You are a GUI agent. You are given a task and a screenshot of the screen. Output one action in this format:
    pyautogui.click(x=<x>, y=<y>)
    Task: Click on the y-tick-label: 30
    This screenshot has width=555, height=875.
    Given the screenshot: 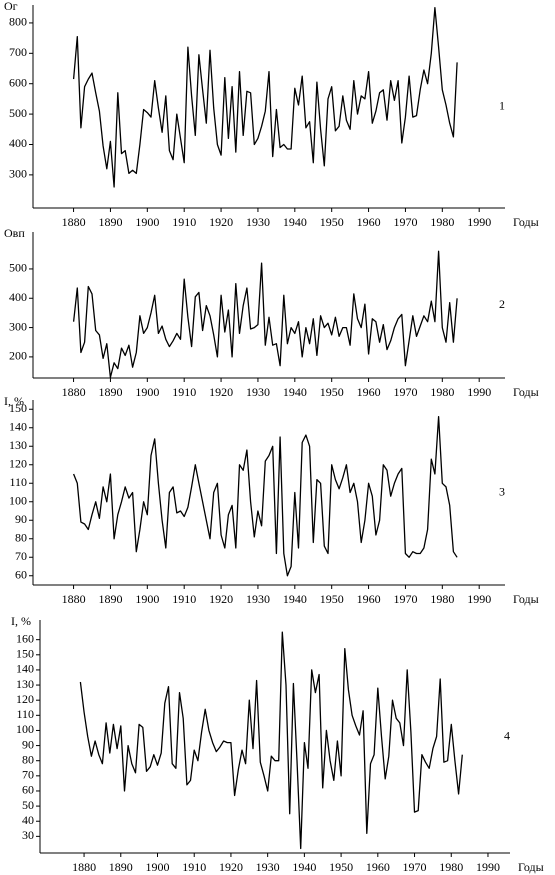 What is the action you would take?
    pyautogui.click(x=28, y=835)
    